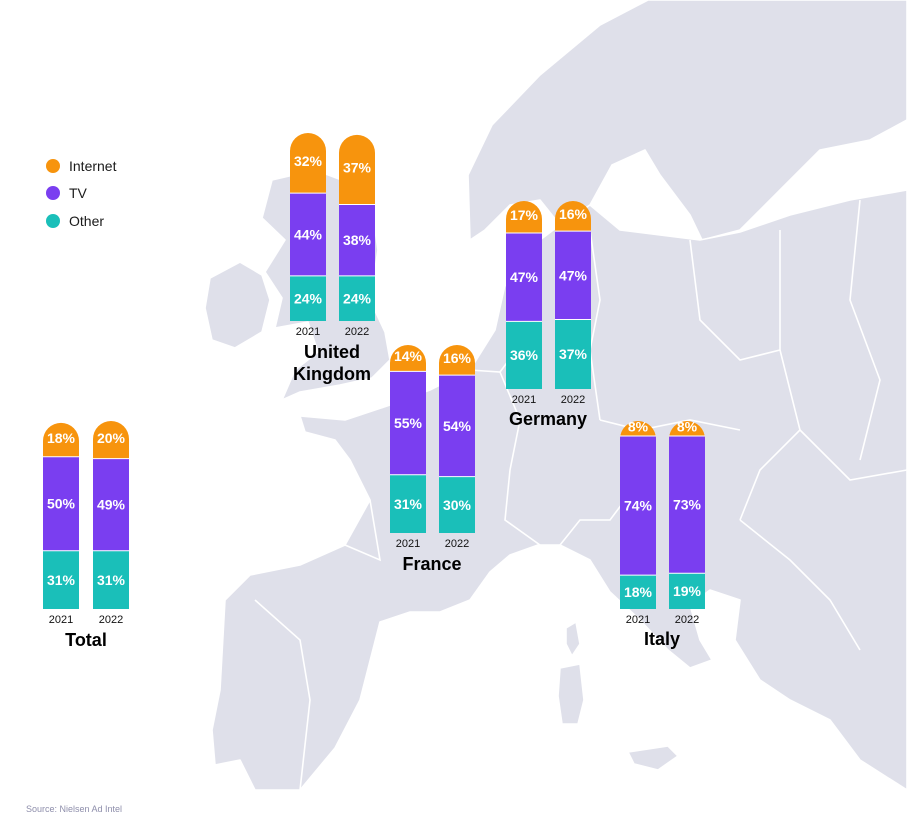 This screenshot has height=830, width=907. I want to click on data-label: 54%, so click(457, 426).